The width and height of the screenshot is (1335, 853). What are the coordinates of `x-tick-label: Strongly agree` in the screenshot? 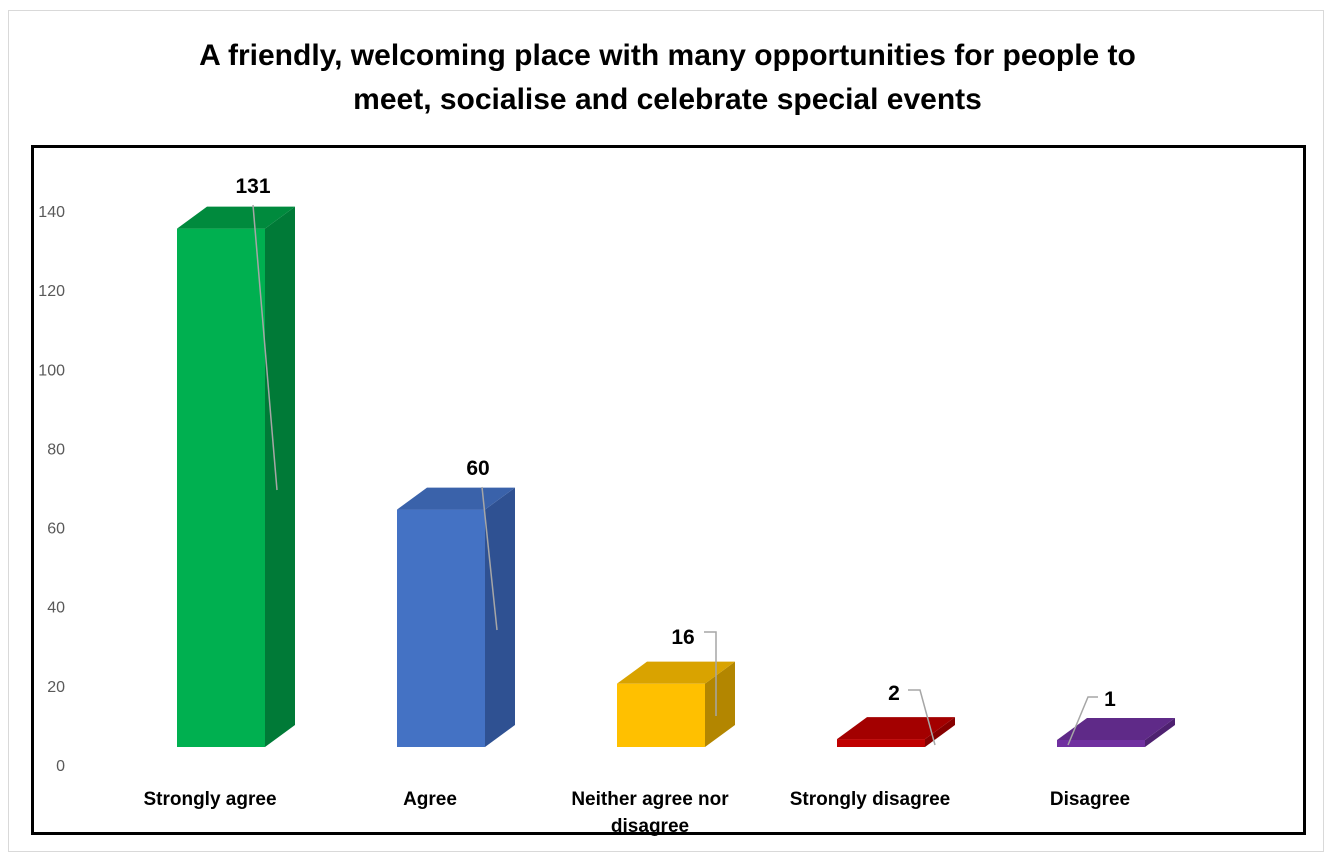 It's located at (209, 799).